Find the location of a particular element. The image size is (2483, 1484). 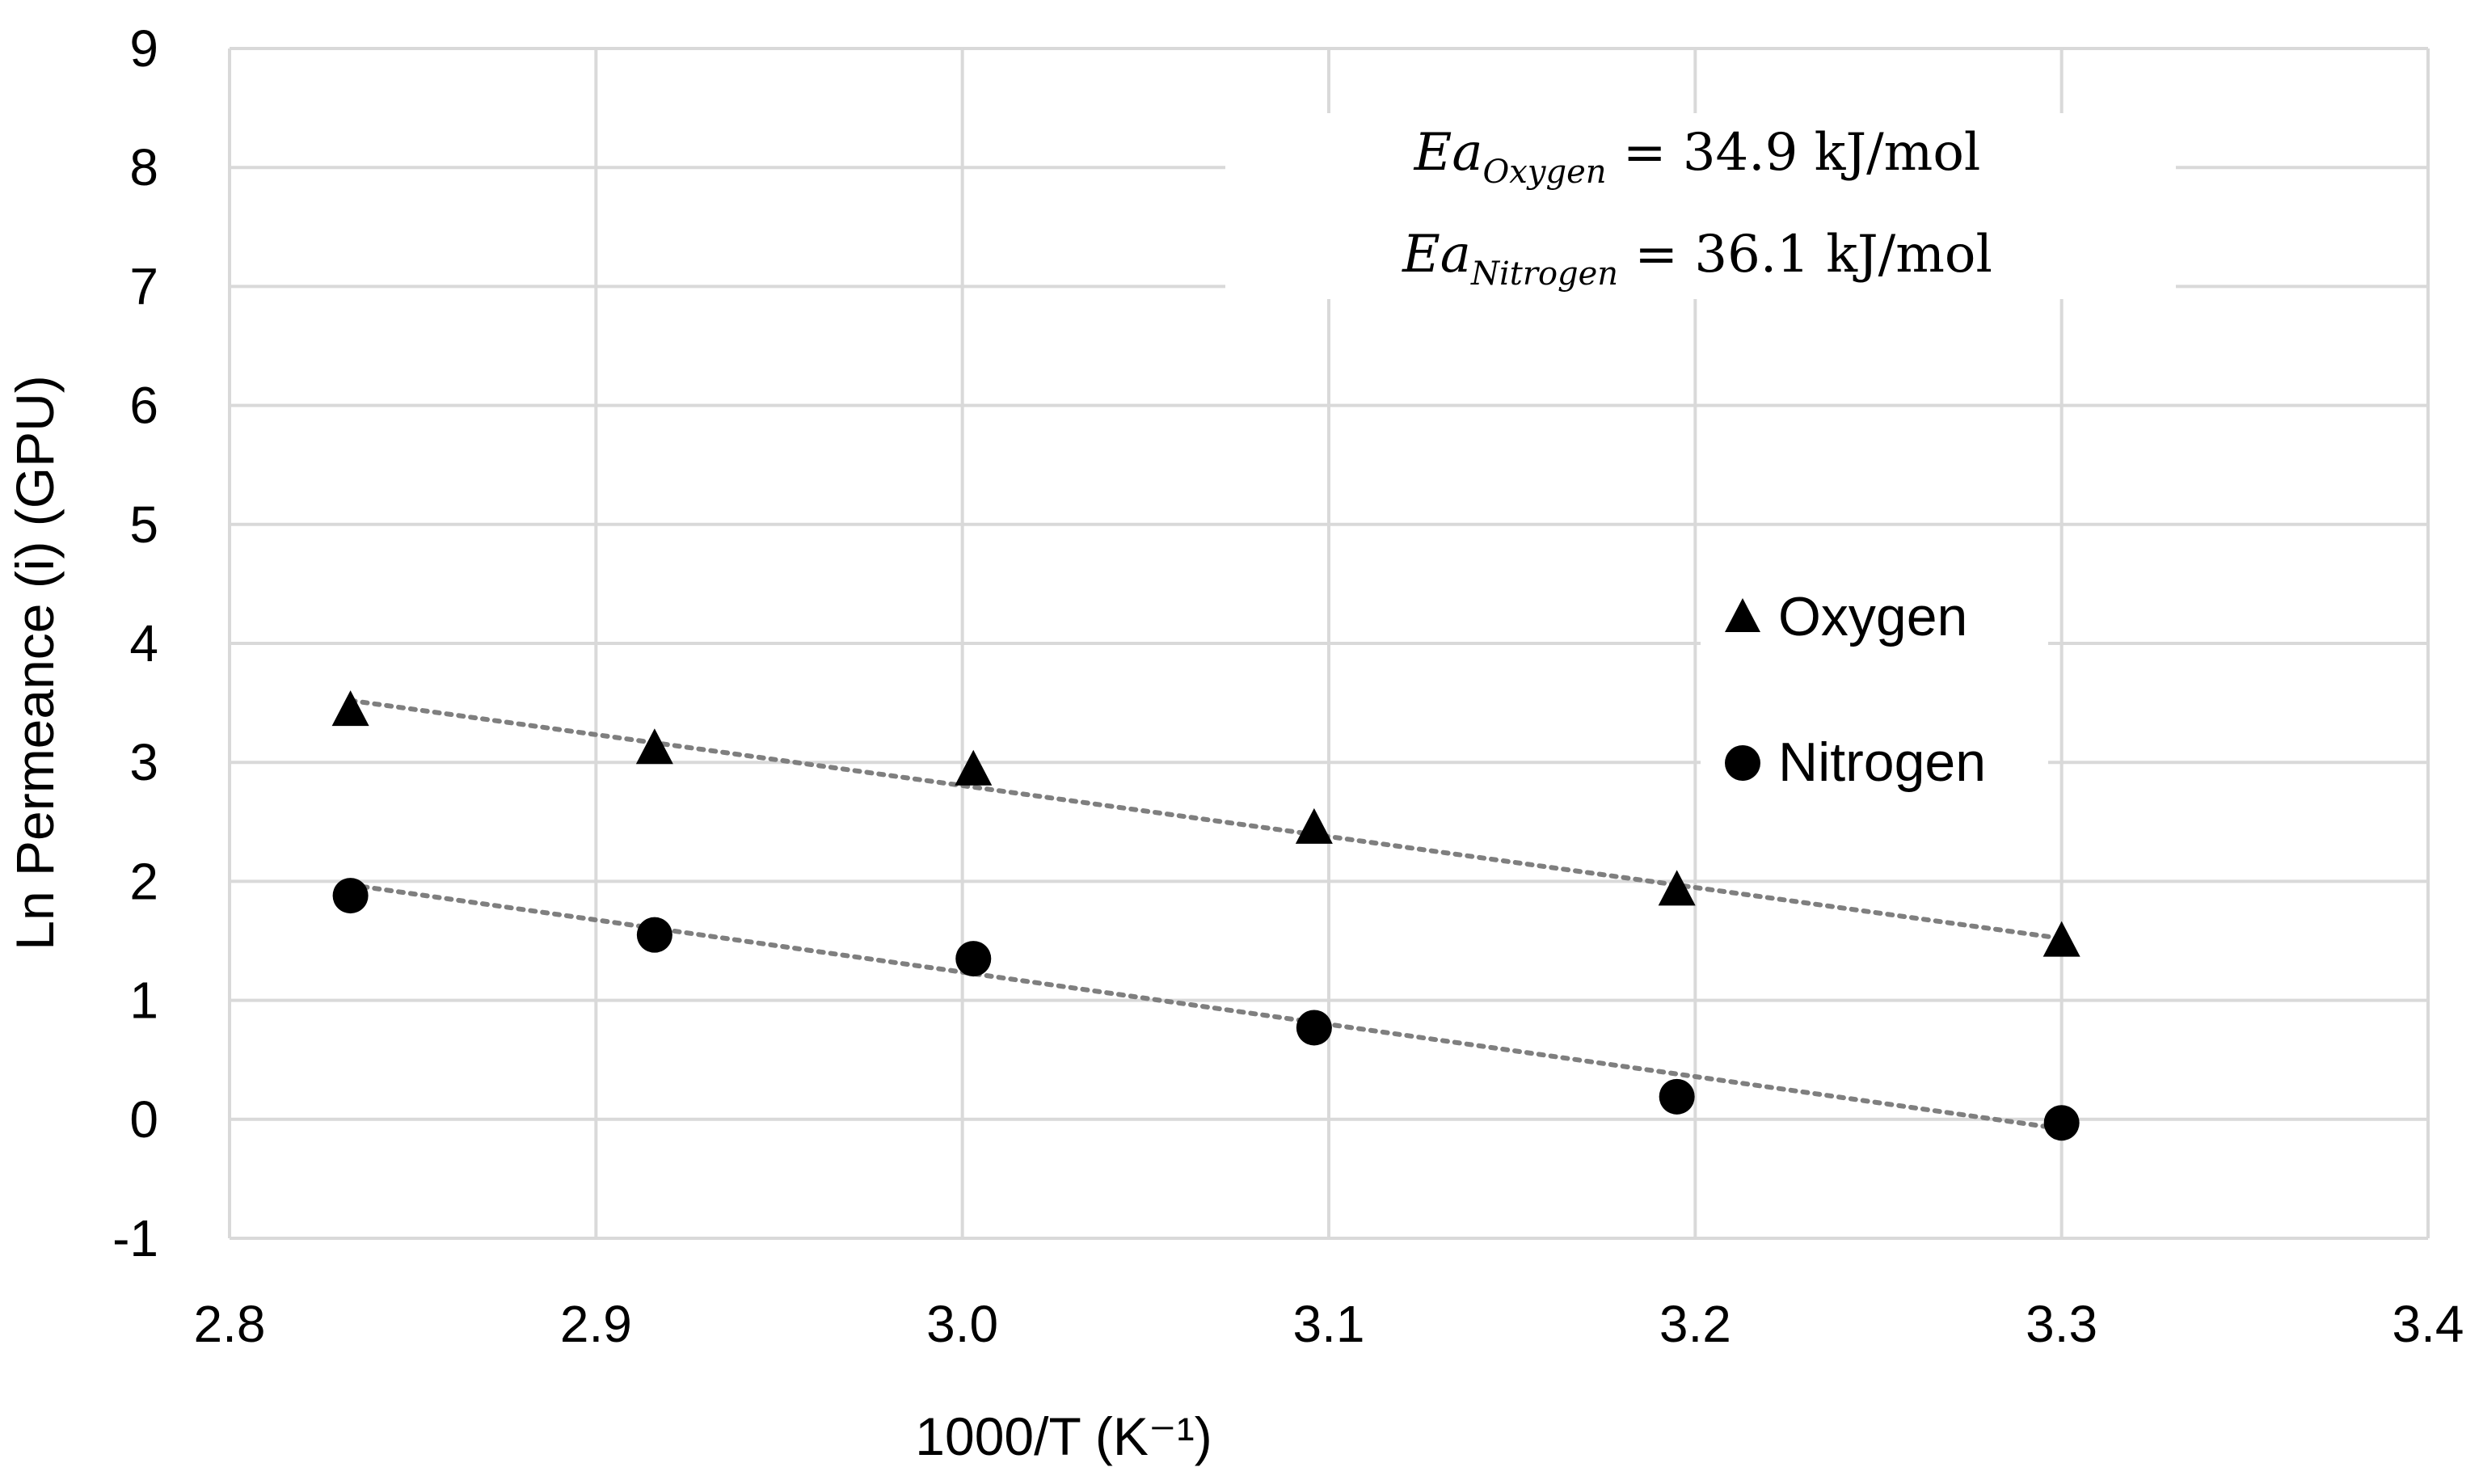

x-tick-label-2: 3.0 is located at coordinates (962, 1324).